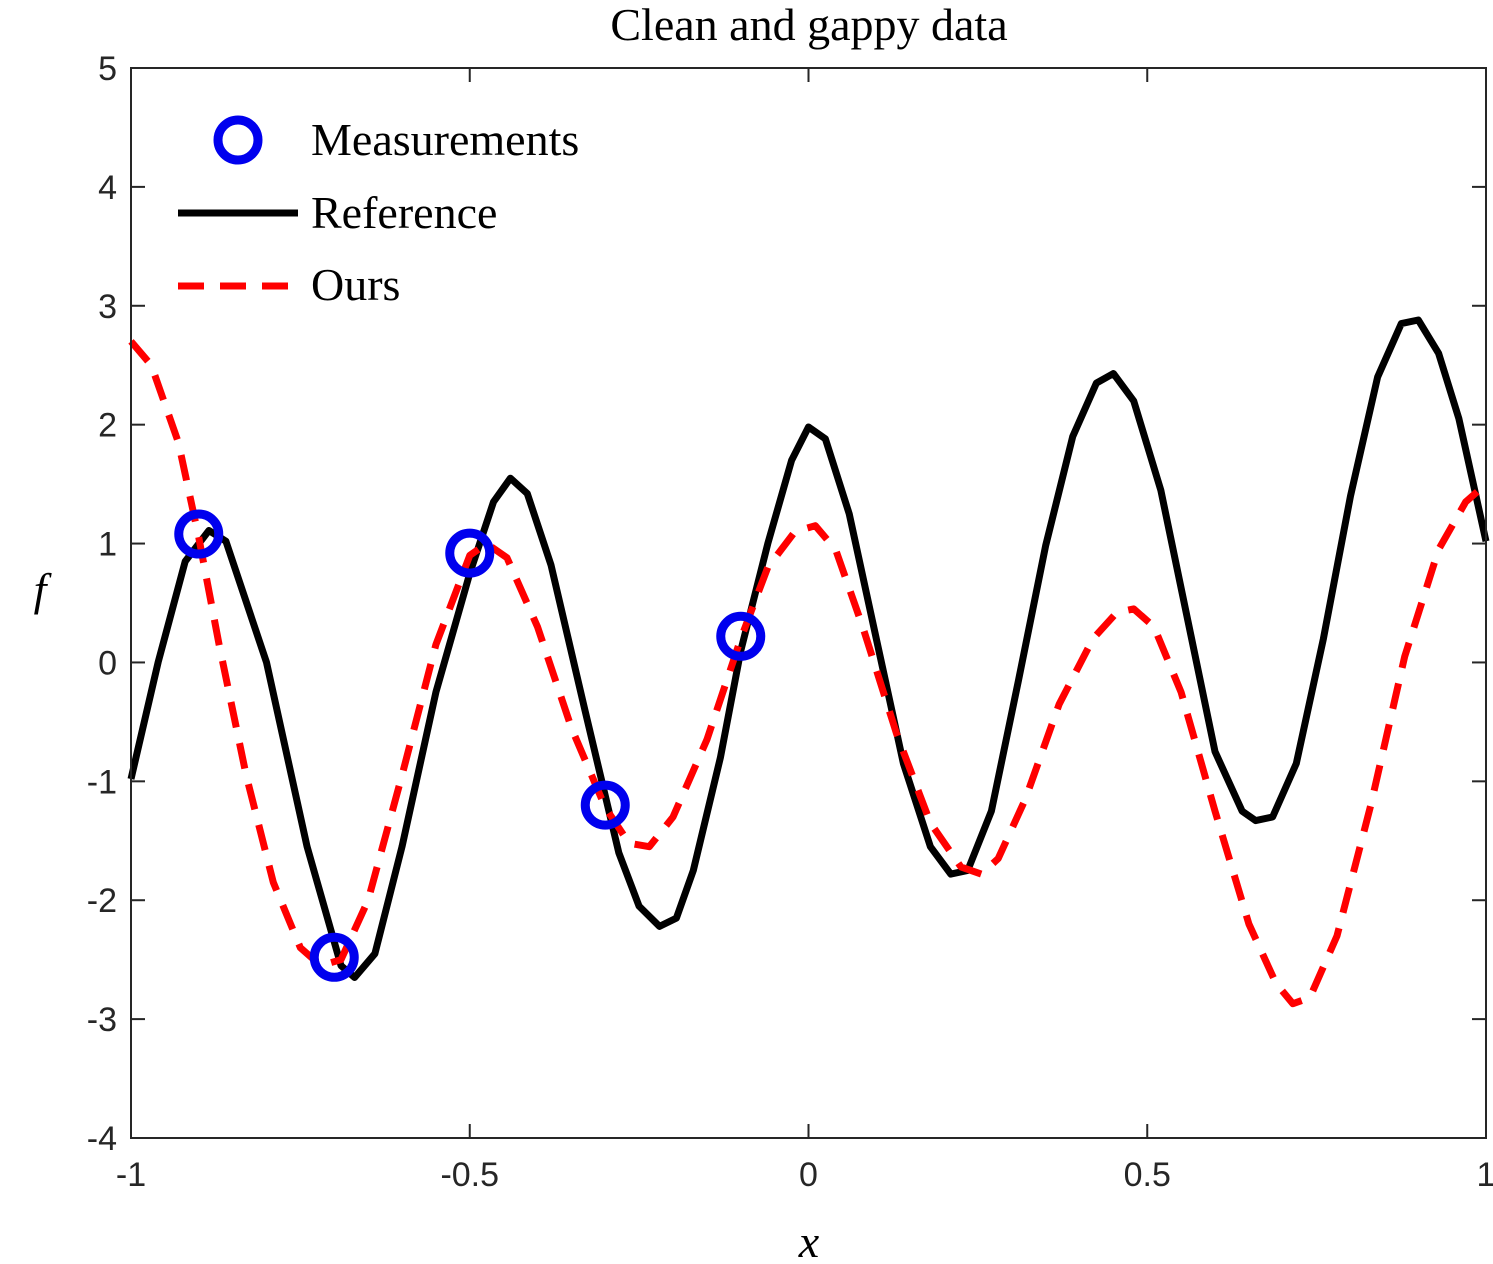 The width and height of the screenshot is (1493, 1264). What do you see at coordinates (445, 139) in the screenshot?
I see `legend-label-measurements: Measurements` at bounding box center [445, 139].